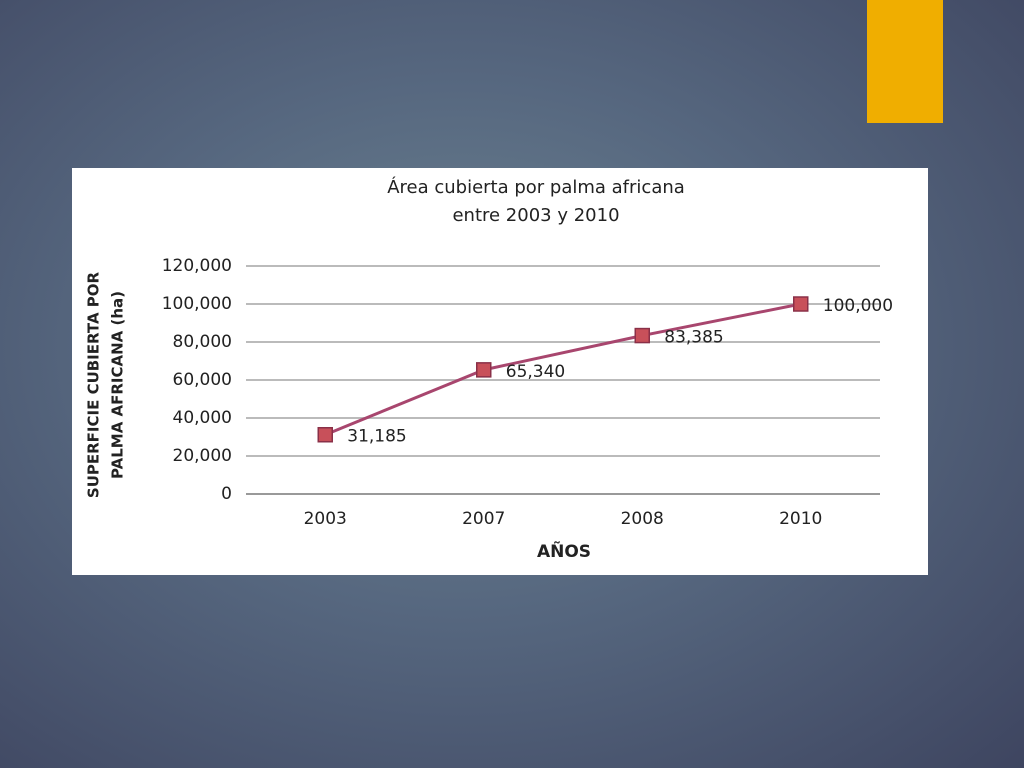 The height and width of the screenshot is (768, 1024). What do you see at coordinates (325, 519) in the screenshot?
I see `x-tick-label: 2003` at bounding box center [325, 519].